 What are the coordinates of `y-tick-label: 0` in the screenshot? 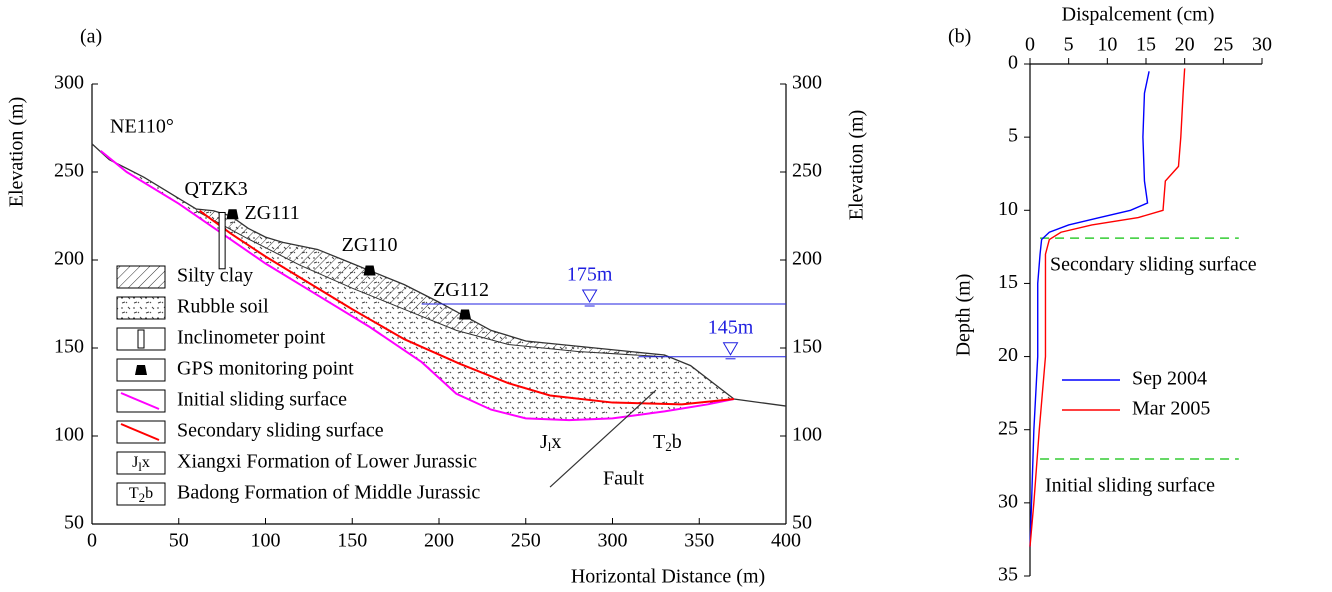 It's located at (1013, 63).